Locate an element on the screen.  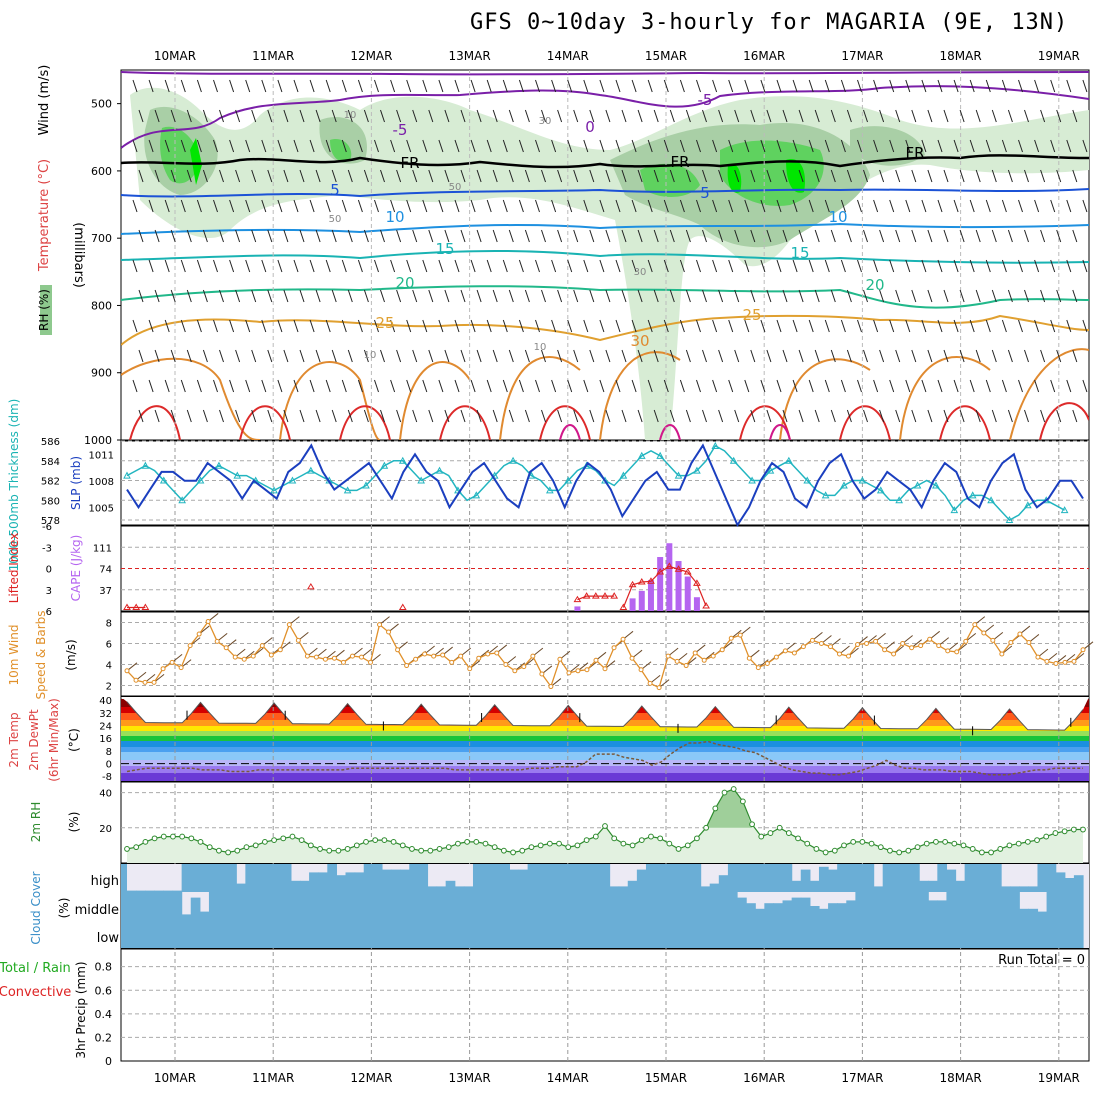
rh2m-tick-40: 40 is located at coordinates (105, 794).